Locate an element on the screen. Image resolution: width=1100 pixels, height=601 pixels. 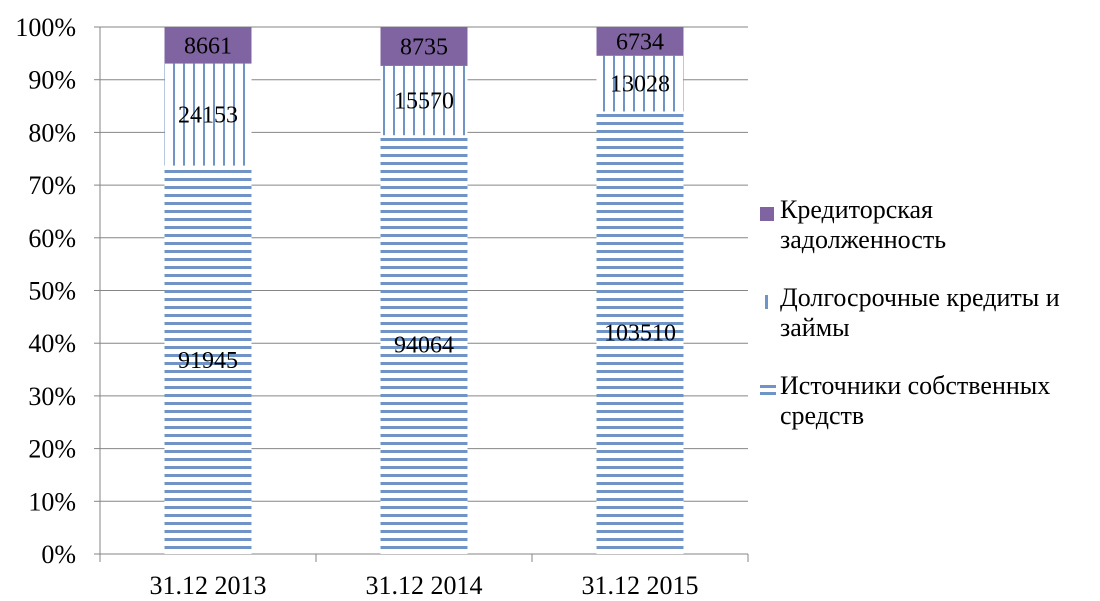
legend-label-line: задолженность is located at coordinates (863, 239).